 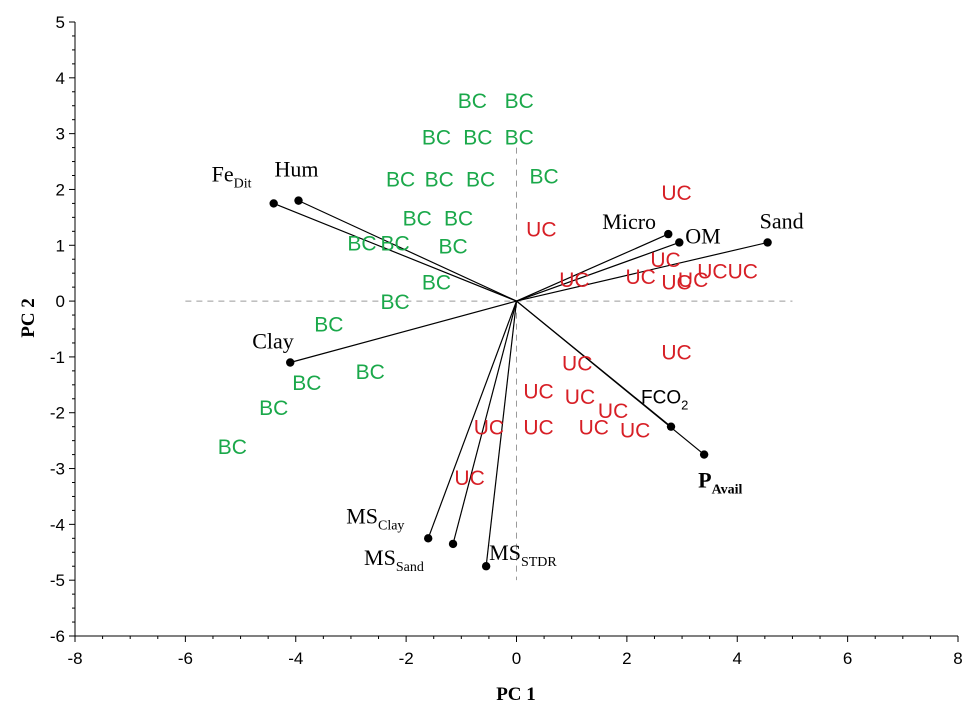 I want to click on y-tick-label: -3, so click(x=57, y=469).